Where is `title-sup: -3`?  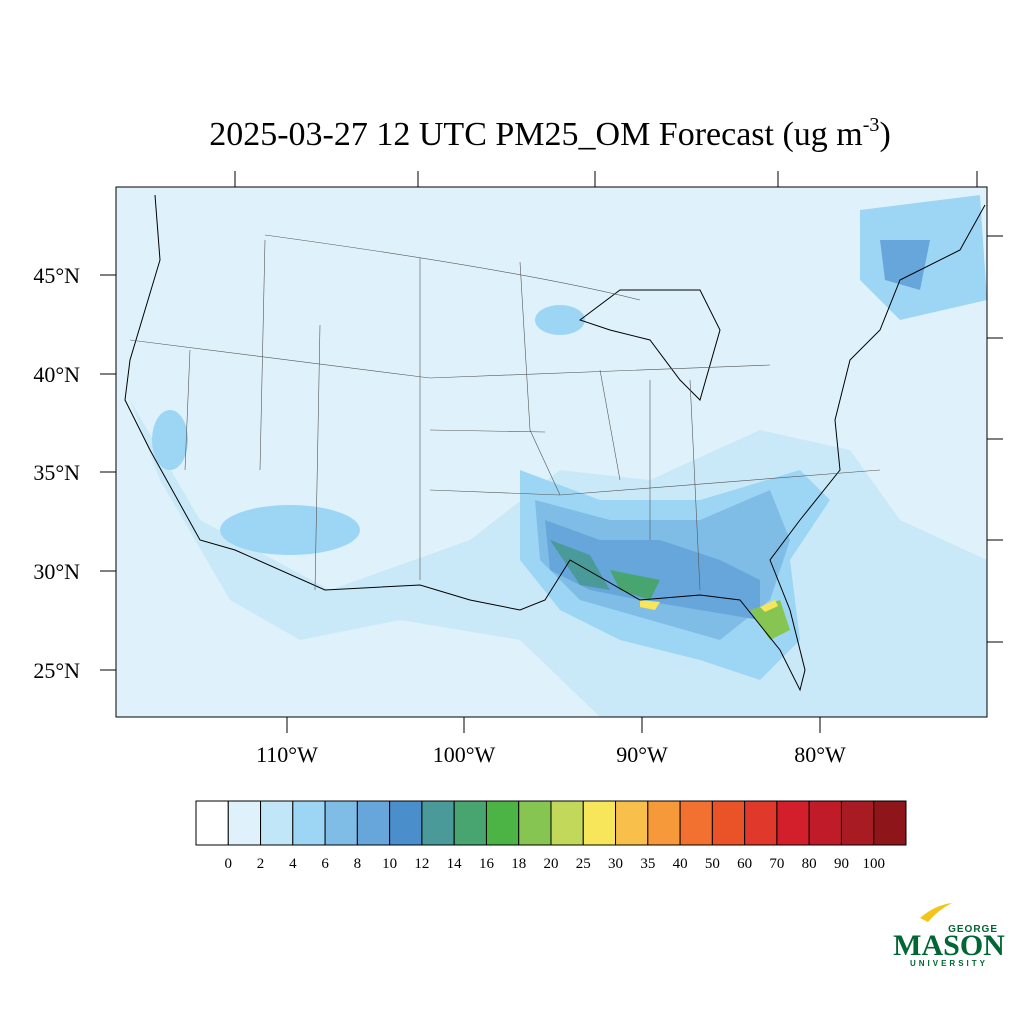
title-sup: -3 is located at coordinates (871, 125).